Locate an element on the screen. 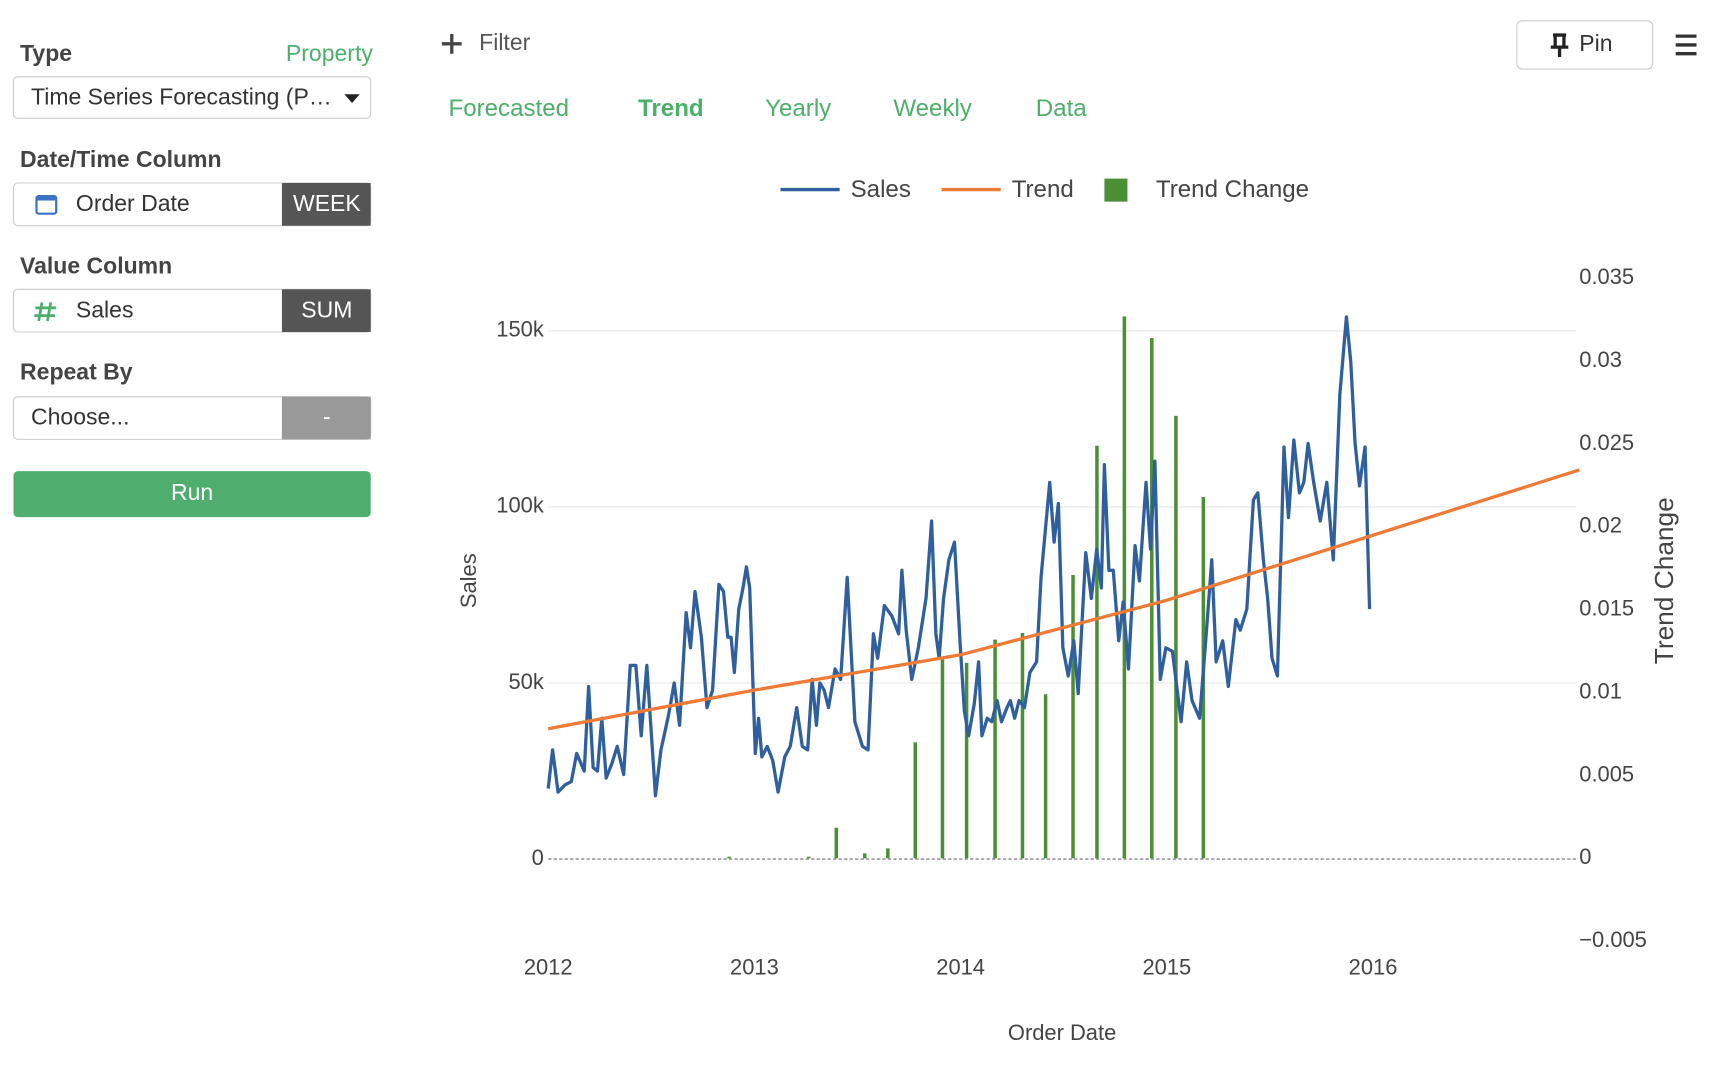 Image resolution: width=1710 pixels, height=1076 pixels. legend-swatch is located at coordinates (1116, 190).